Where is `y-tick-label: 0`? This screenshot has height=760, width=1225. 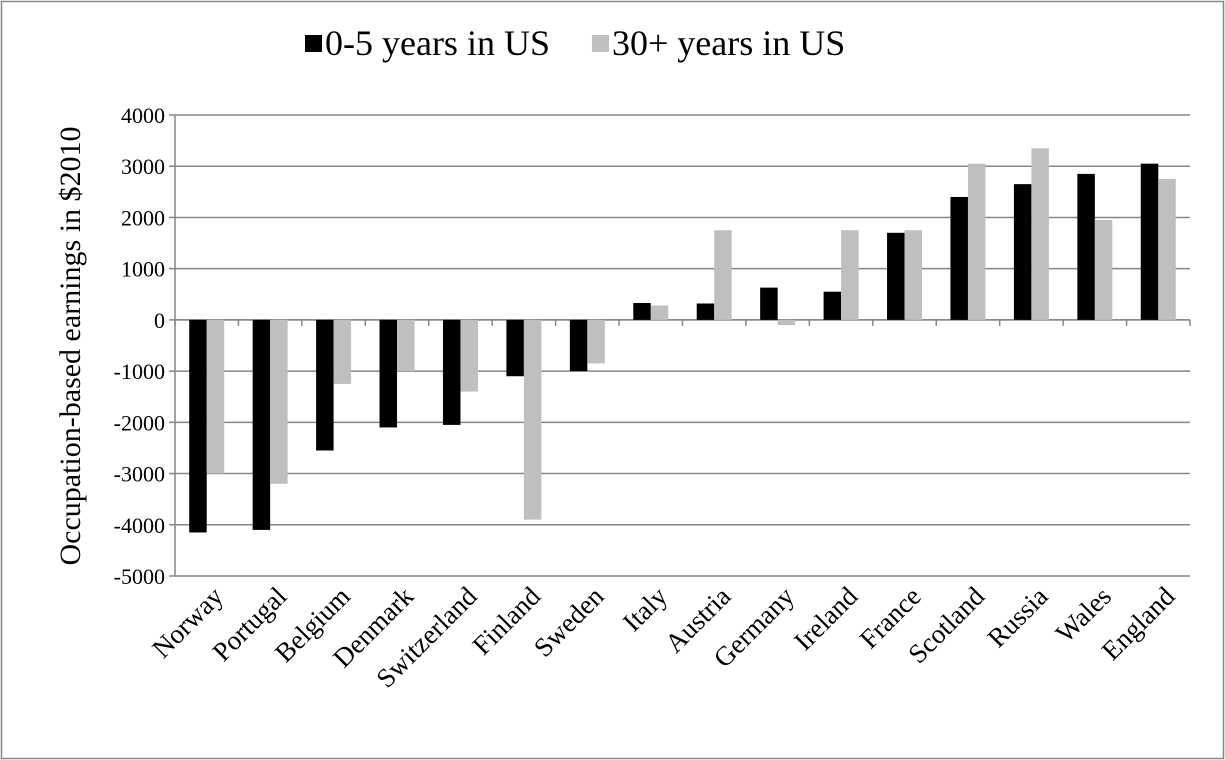 y-tick-label: 0 is located at coordinates (159, 320).